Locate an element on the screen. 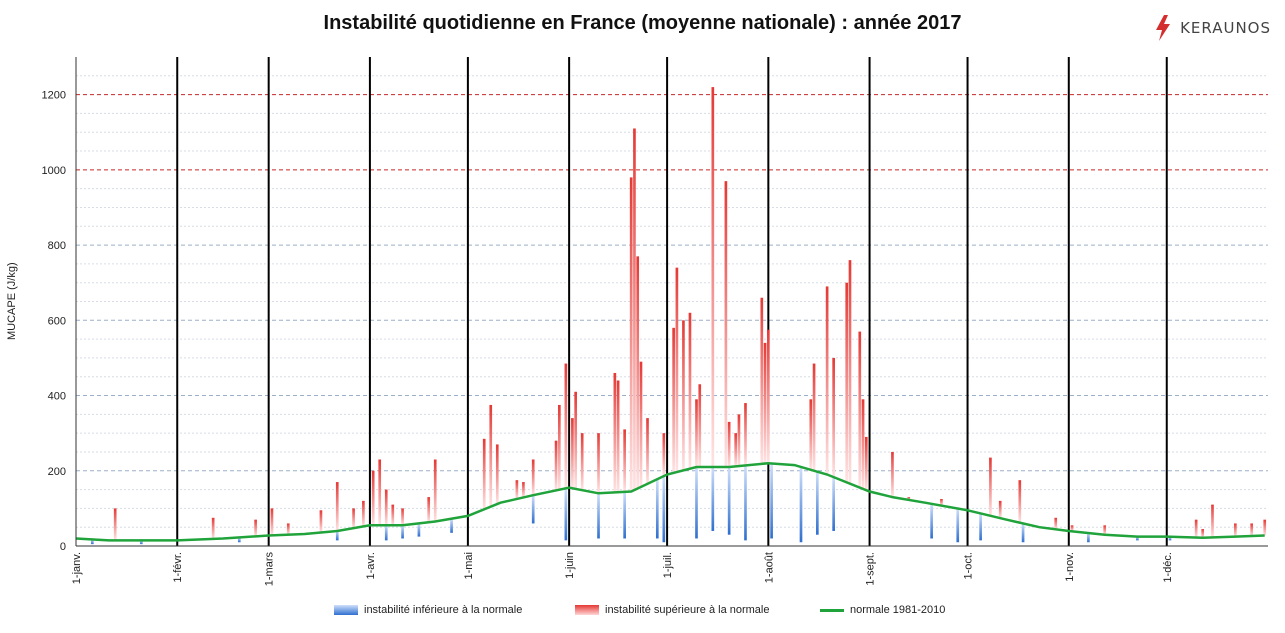  x-tick-label: 1-févr. is located at coordinates (178, 567).